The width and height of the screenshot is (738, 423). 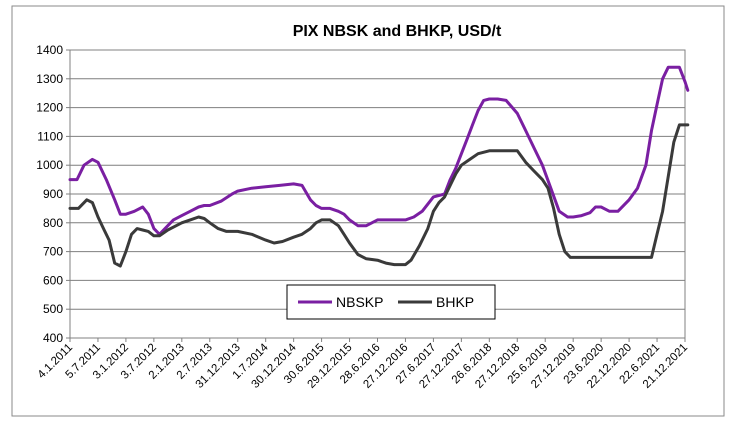 I want to click on y-tick-label: 1100, so click(x=50, y=136).